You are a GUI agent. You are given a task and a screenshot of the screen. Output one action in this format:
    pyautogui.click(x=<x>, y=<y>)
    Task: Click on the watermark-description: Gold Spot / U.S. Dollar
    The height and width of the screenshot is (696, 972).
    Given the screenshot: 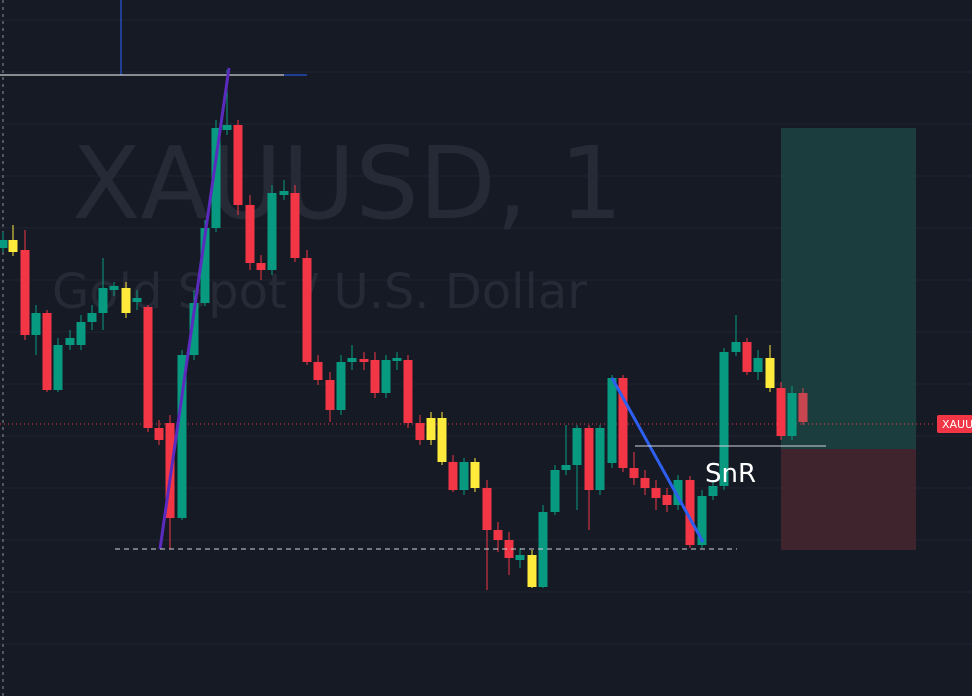 What is the action you would take?
    pyautogui.click(x=319, y=292)
    